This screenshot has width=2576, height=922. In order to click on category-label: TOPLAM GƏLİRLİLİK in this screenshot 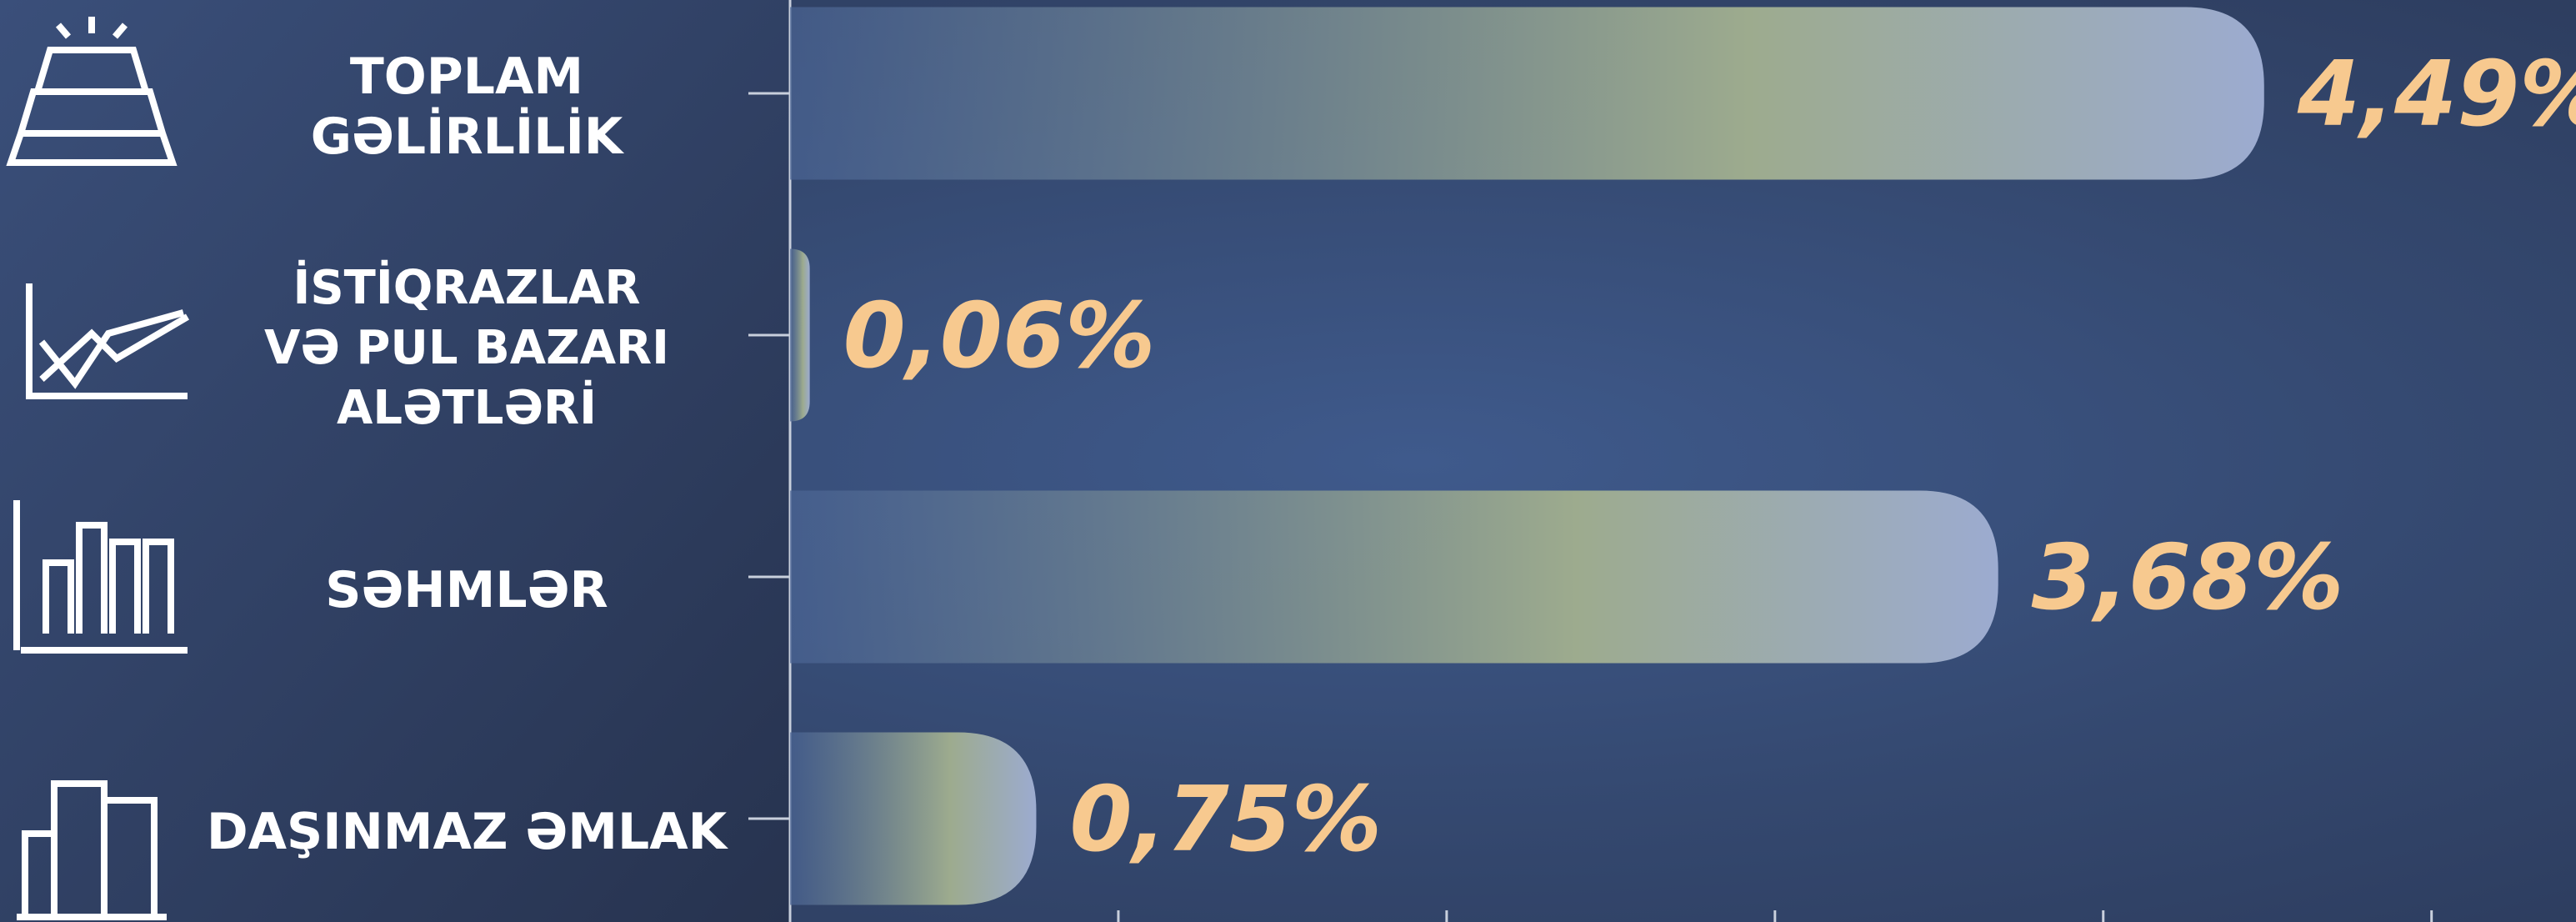, I will do `click(466, 107)`.